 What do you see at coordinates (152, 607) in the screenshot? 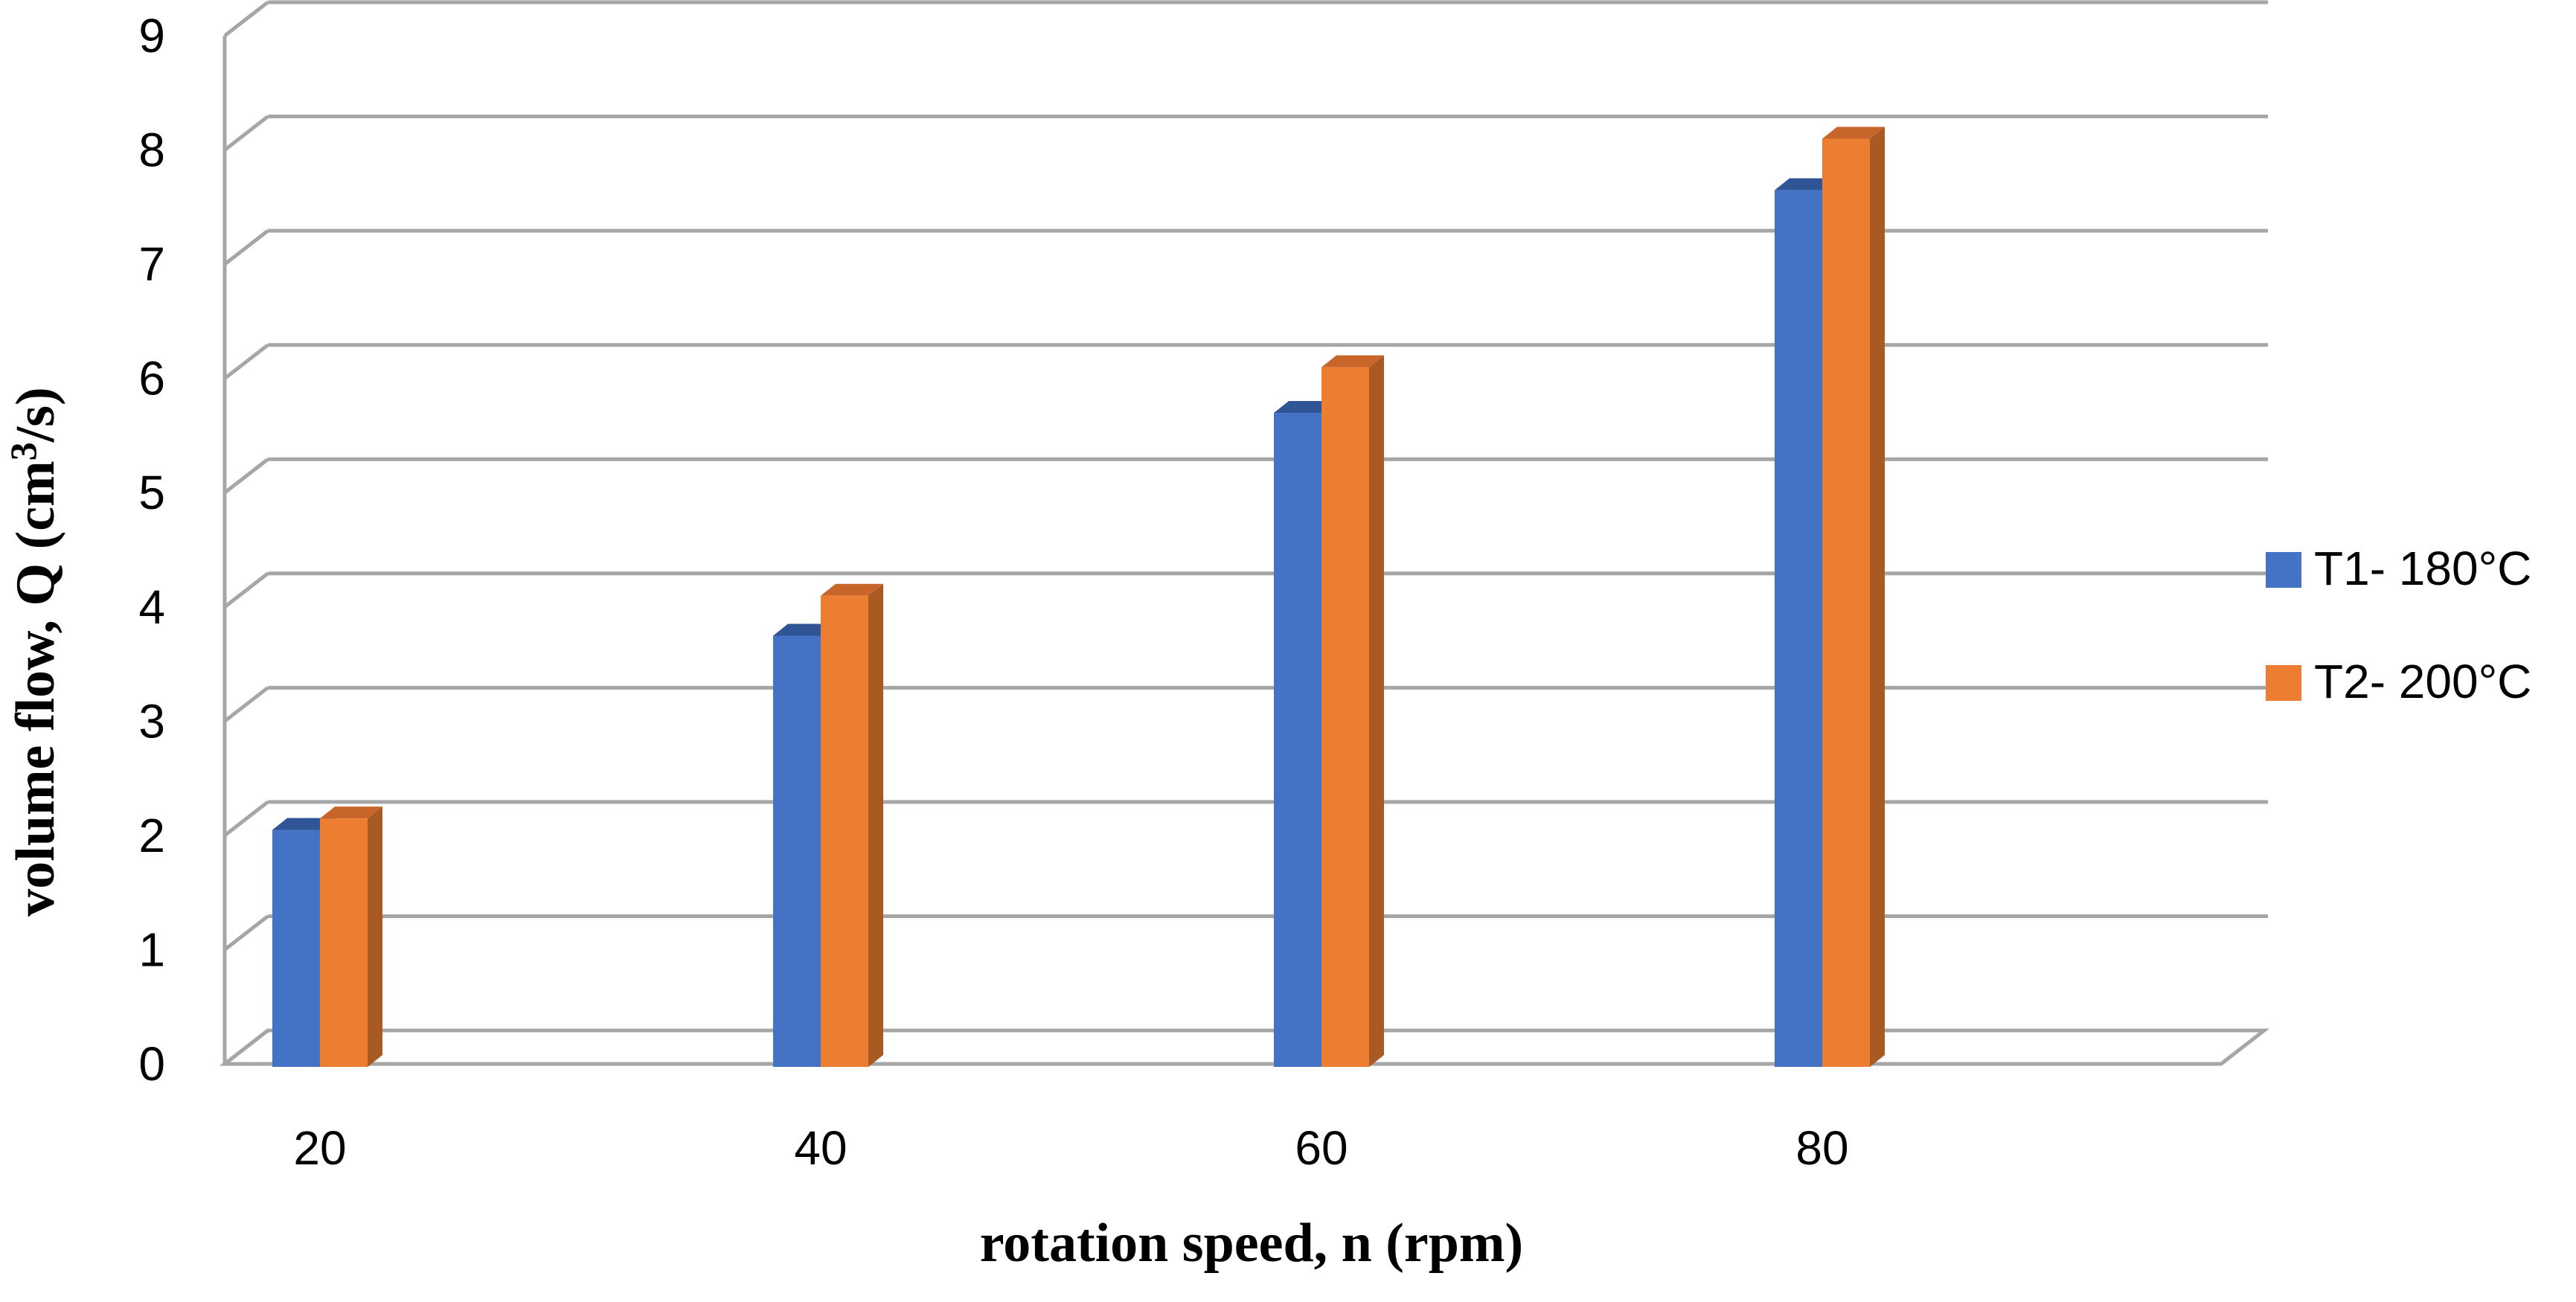
I see `y-tick-label: 4` at bounding box center [152, 607].